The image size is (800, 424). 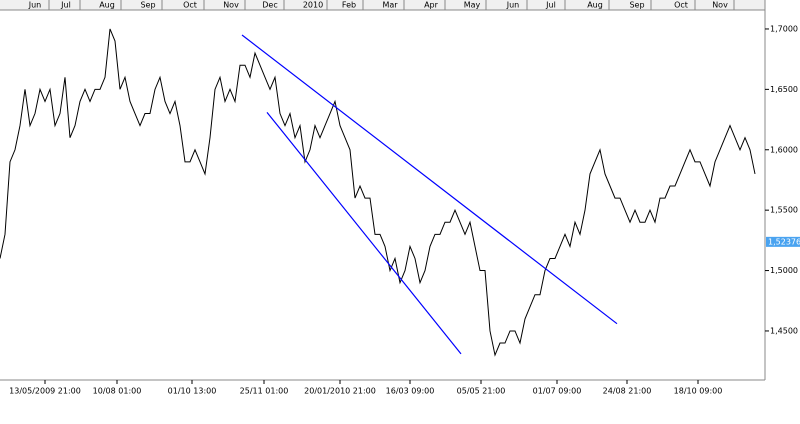 What do you see at coordinates (340, 391) in the screenshot?
I see `x-tick-label: 20/01/2010 21:00` at bounding box center [340, 391].